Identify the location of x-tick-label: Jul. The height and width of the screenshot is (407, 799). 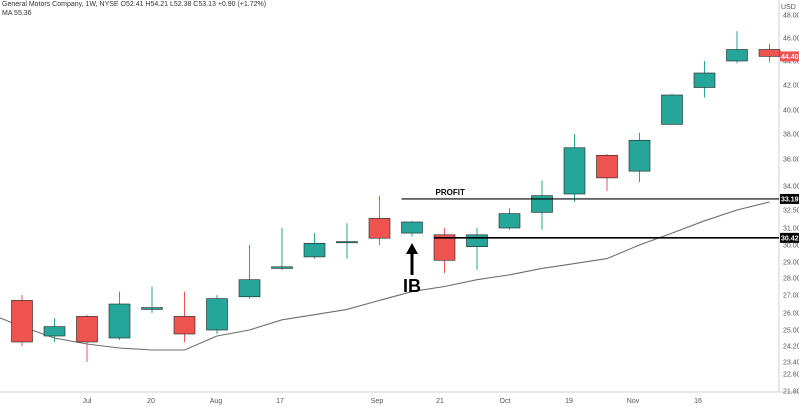
(87, 401).